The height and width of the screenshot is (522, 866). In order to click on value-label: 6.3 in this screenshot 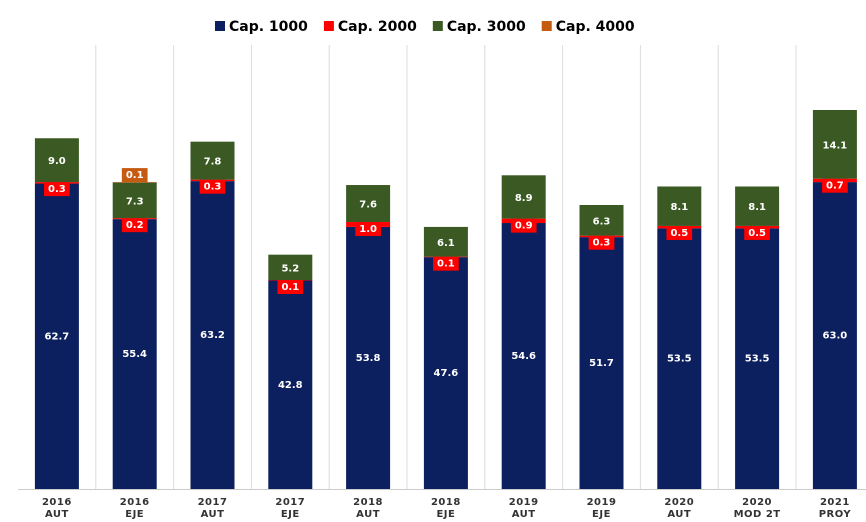, I will do `click(602, 221)`.